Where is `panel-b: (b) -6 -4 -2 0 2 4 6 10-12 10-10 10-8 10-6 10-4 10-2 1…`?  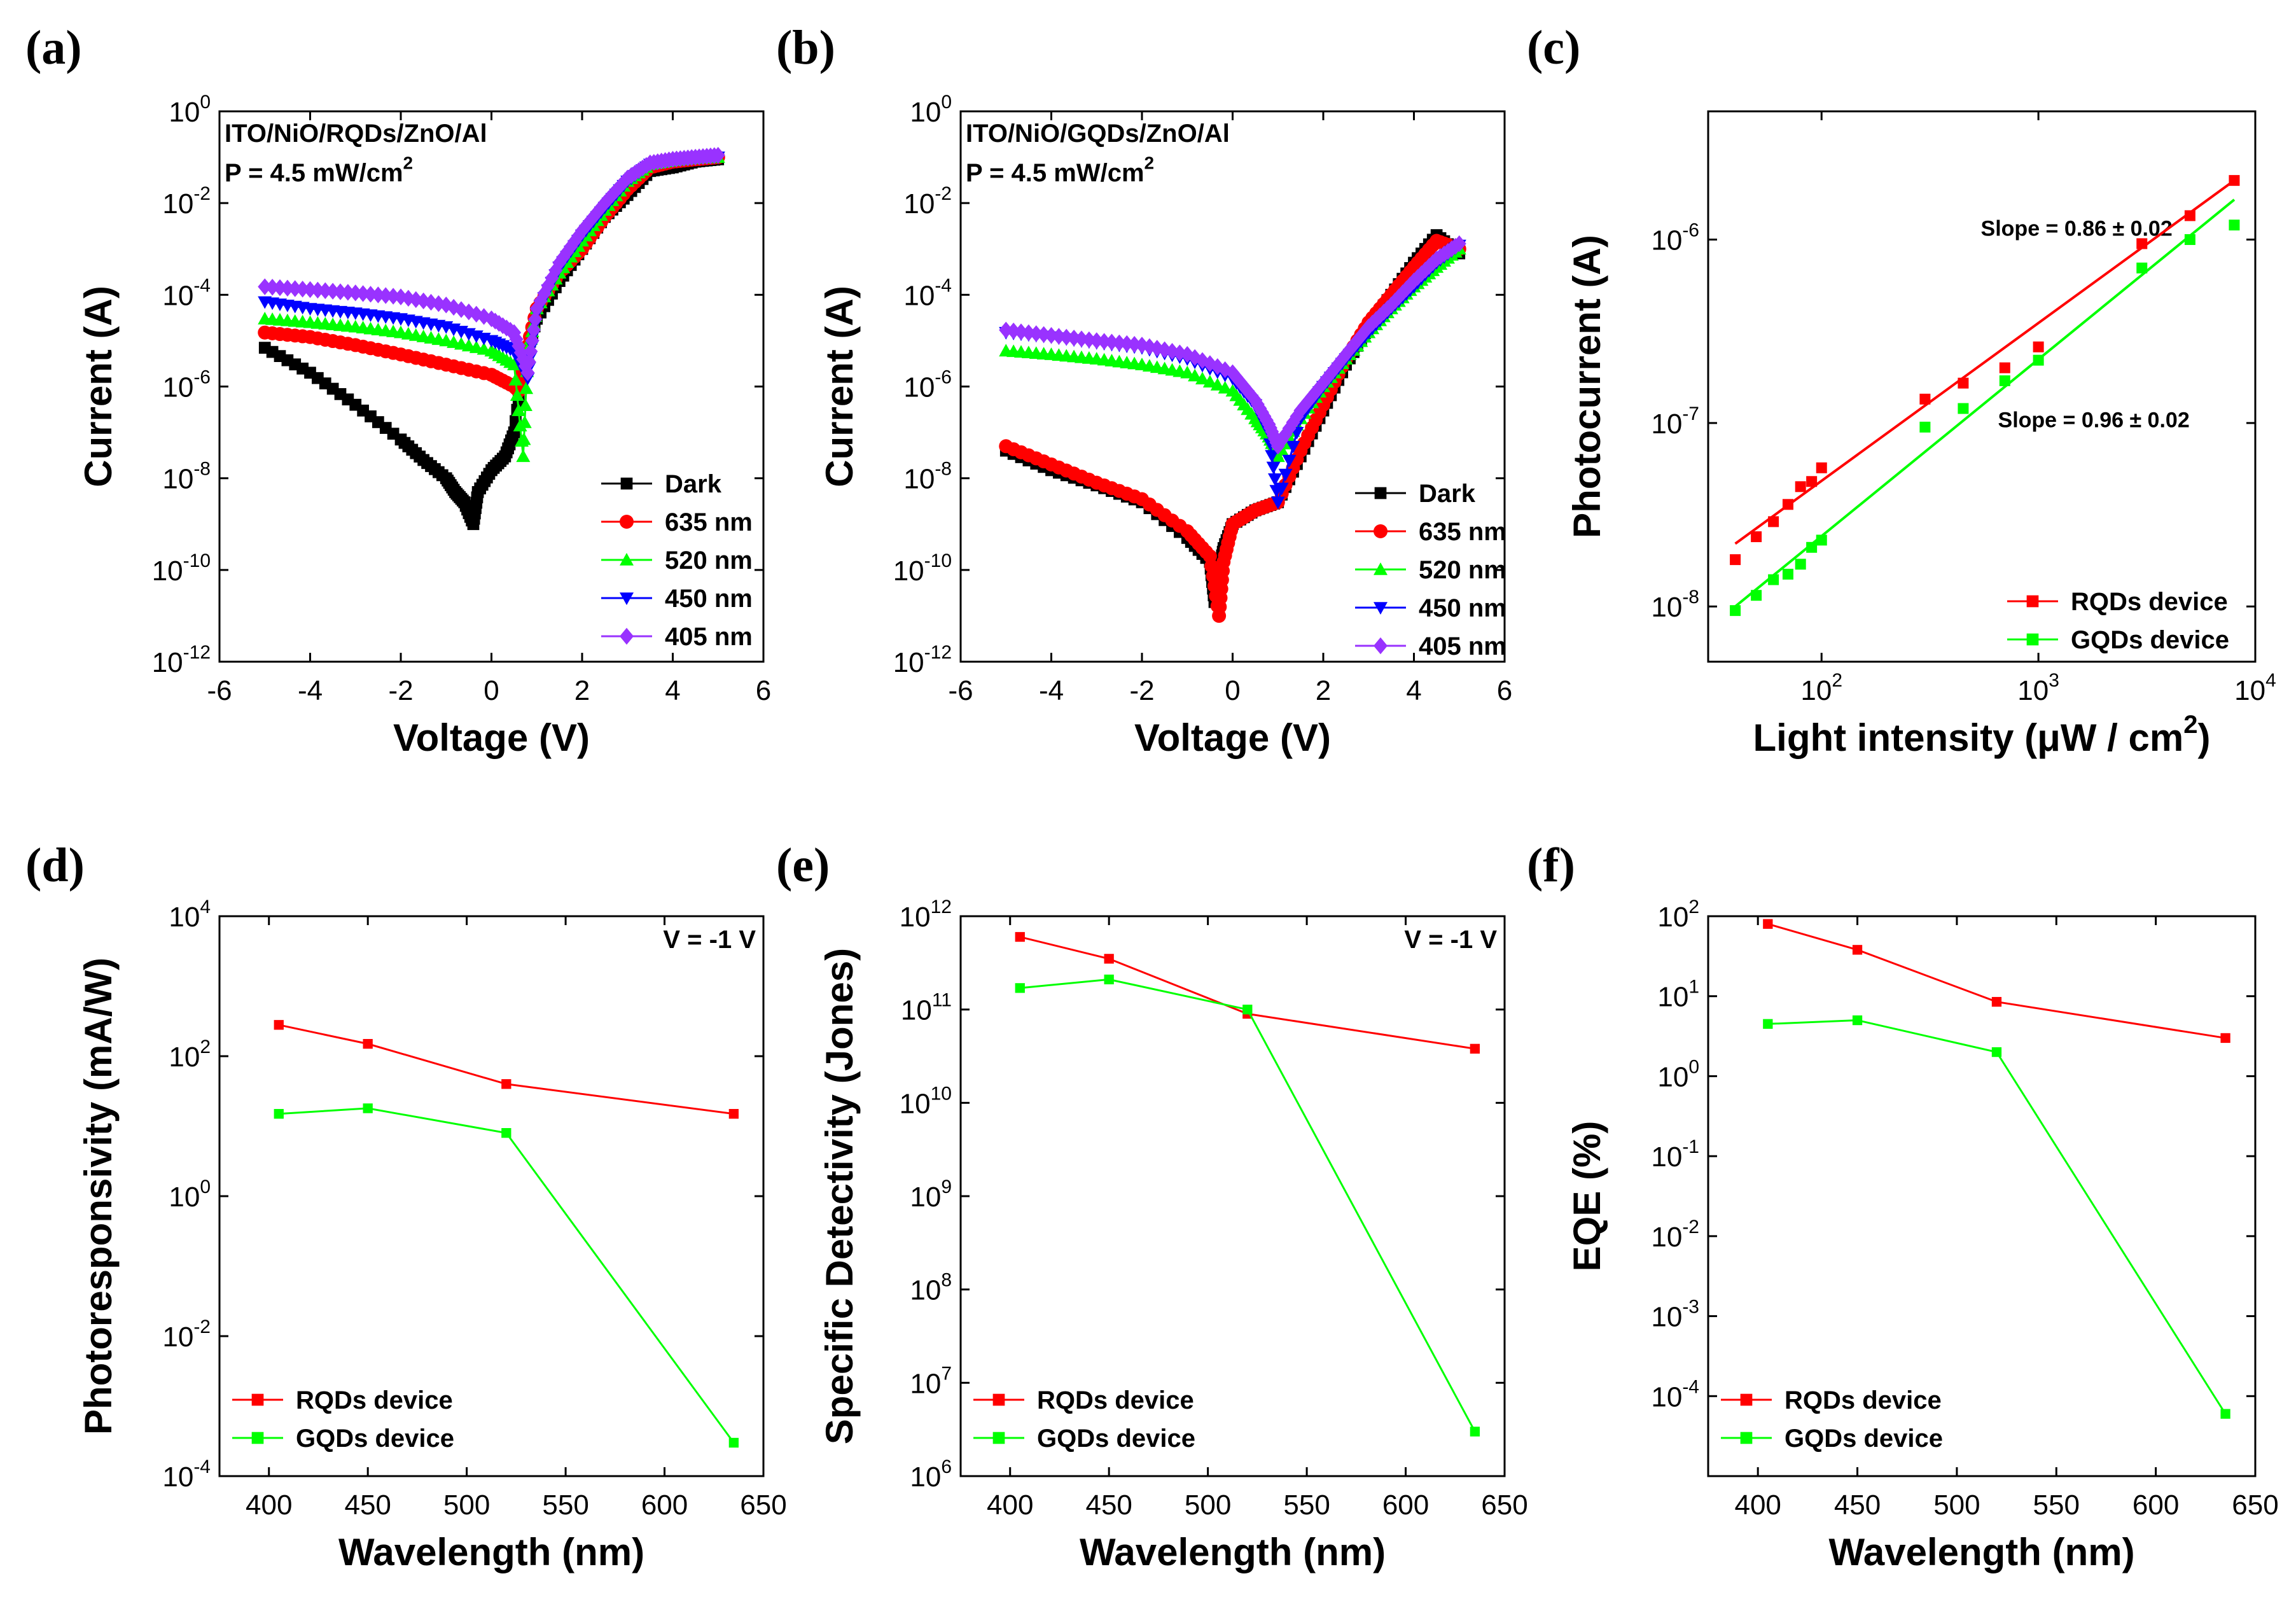
panel-b: (b) -6 -4 -2 0 2 4 6 10-12 10-10 10-8 10-6 10-4 10-2 1… is located at coordinates (1144, 390).